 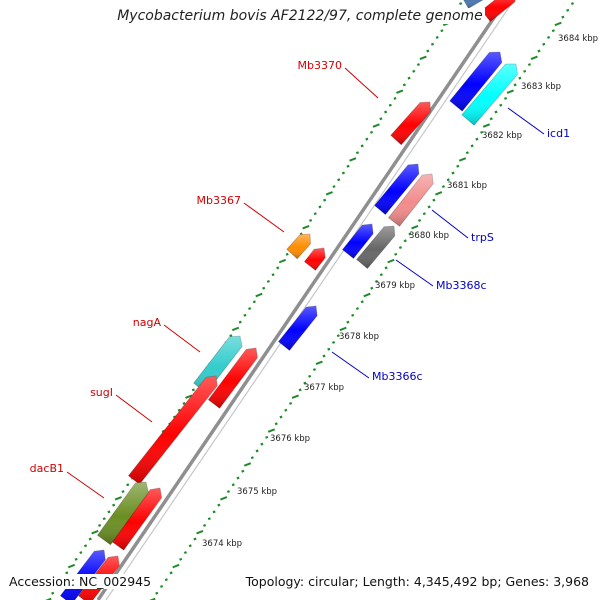 What do you see at coordinates (461, 285) in the screenshot?
I see `gene-label-mb3368c: Mb3368c` at bounding box center [461, 285].